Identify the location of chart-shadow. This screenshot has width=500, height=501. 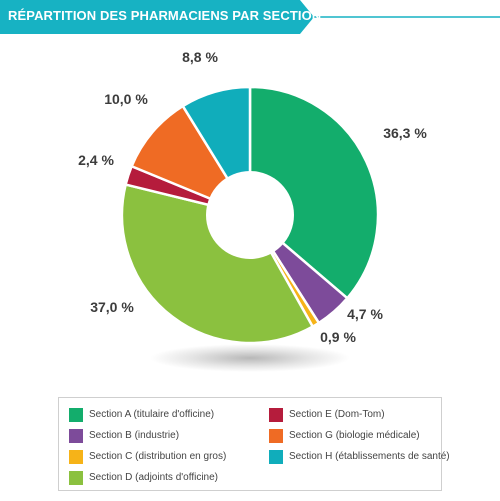
(250, 358).